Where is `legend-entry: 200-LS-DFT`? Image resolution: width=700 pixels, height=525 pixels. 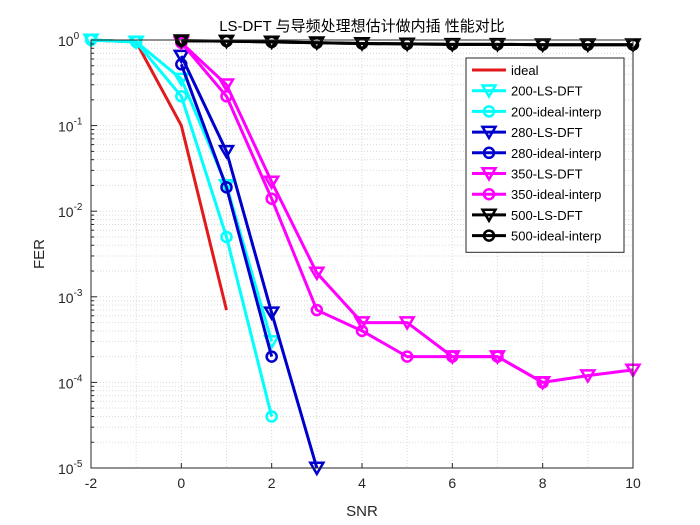
legend-entry: 200-LS-DFT is located at coordinates (527, 92).